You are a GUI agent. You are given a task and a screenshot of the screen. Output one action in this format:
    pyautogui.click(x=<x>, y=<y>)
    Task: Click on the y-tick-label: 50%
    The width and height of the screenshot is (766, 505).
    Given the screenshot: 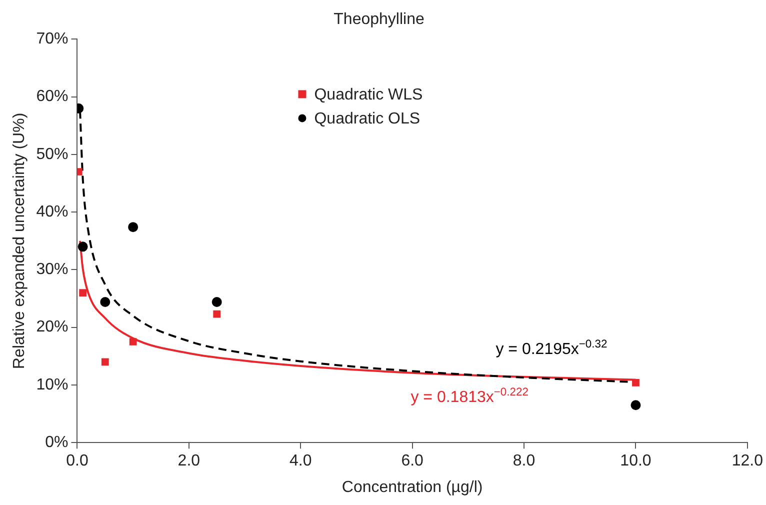 What is the action you would take?
    pyautogui.click(x=52, y=154)
    